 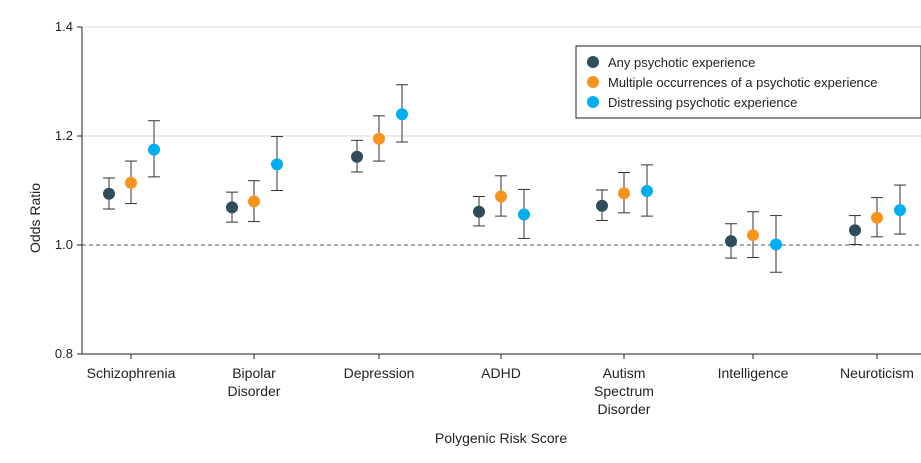 I want to click on x-tick-label: Spectrum, so click(x=624, y=391).